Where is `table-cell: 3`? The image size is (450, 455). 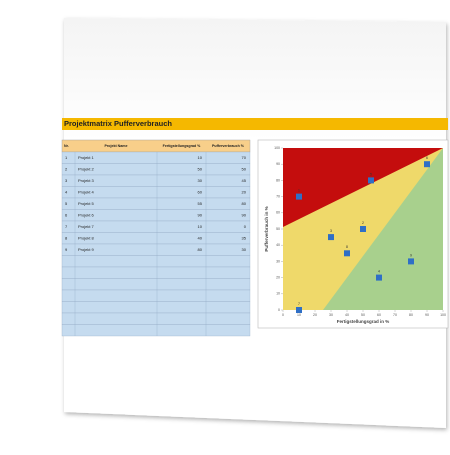
table-cell: 3 is located at coordinates (66, 180).